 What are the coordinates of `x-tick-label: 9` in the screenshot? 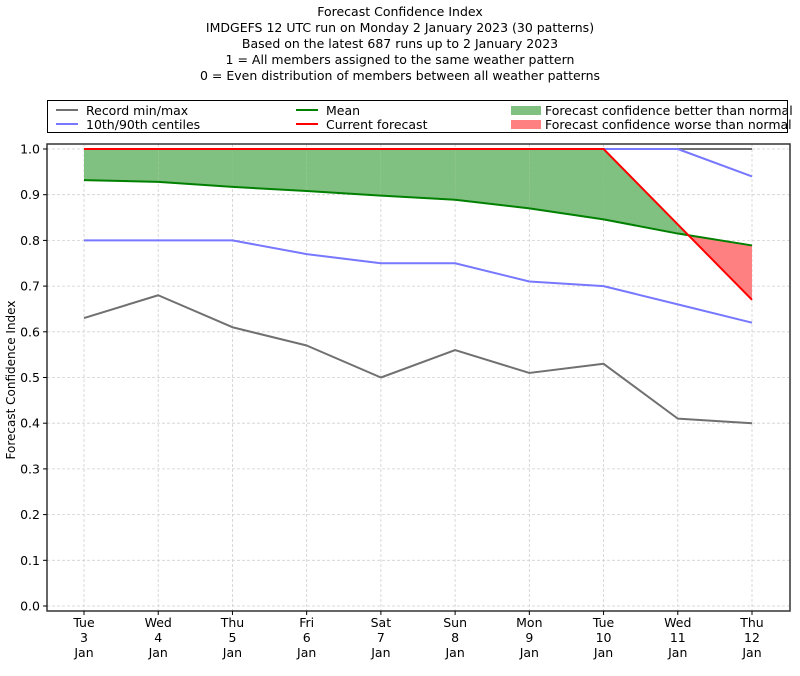 It's located at (529, 637).